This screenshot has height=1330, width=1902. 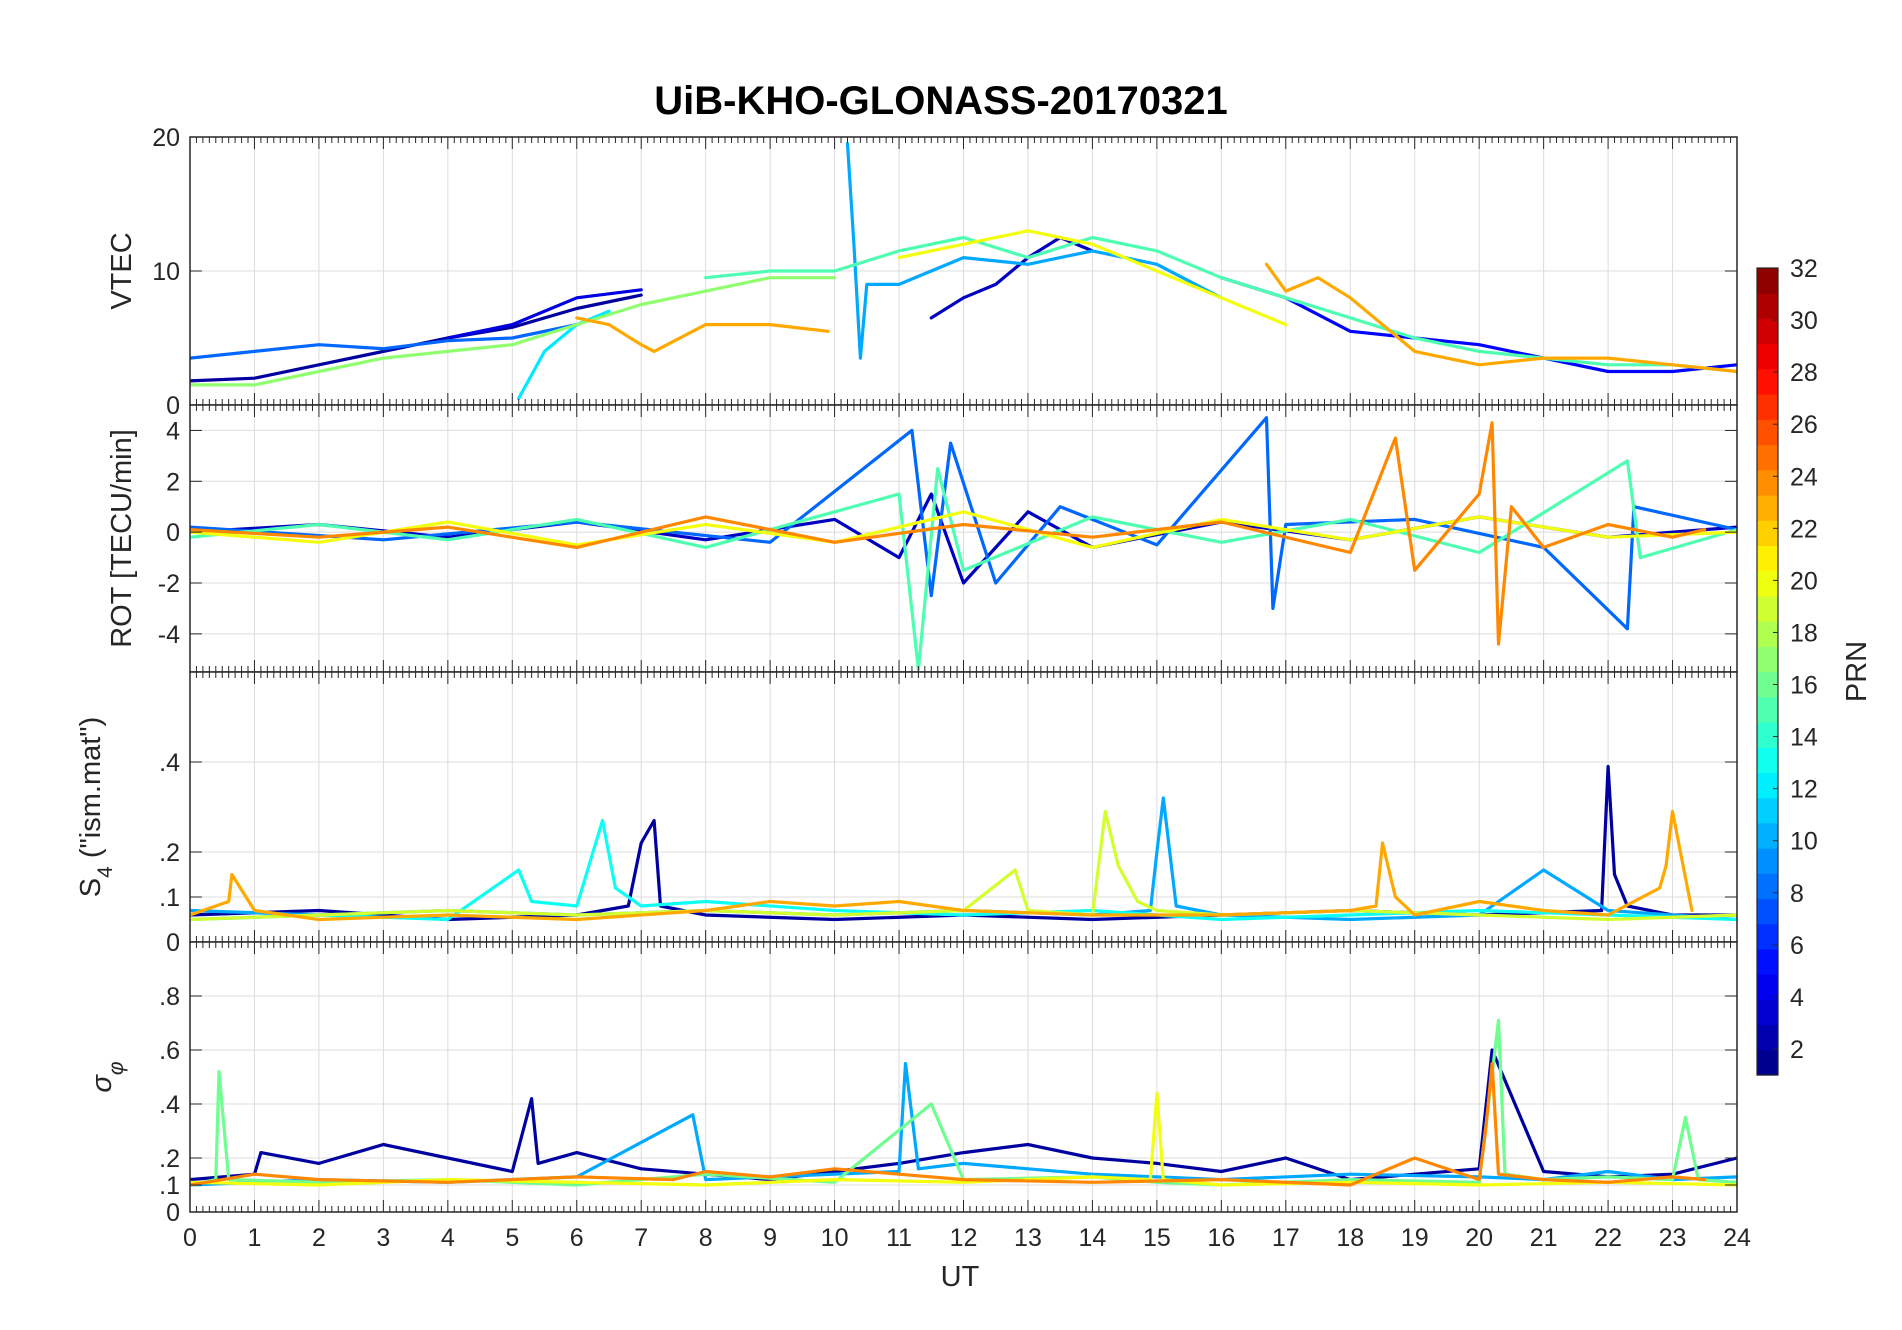 I want to click on colorbar-tick-label: 10, so click(x=1804, y=842).